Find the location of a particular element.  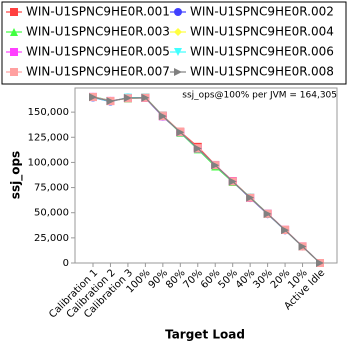

legend-label: WIN-U1SPNC9HE0R.005 is located at coordinates (98, 52).